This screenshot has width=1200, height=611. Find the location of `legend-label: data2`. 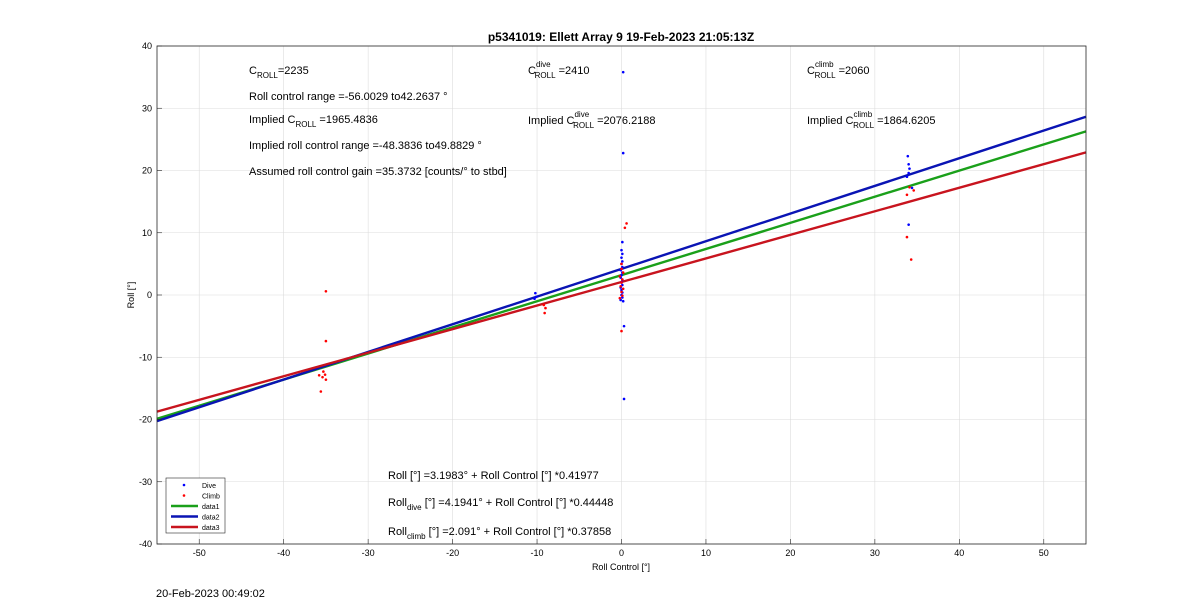

legend-label: data2 is located at coordinates (211, 518).